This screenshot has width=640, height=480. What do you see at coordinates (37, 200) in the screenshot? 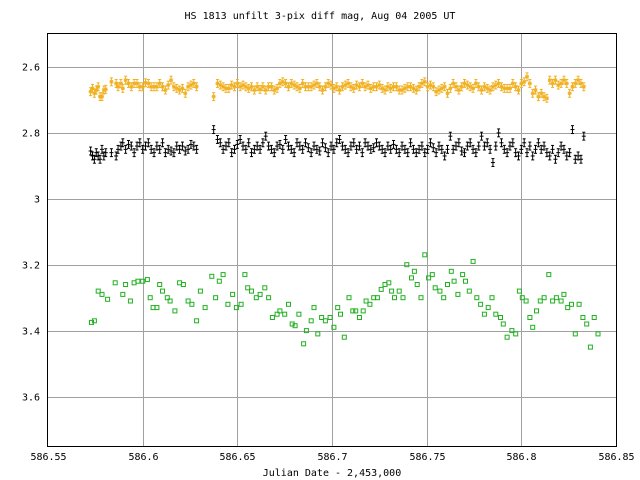
I see `y-tick-label: 3` at bounding box center [37, 200].